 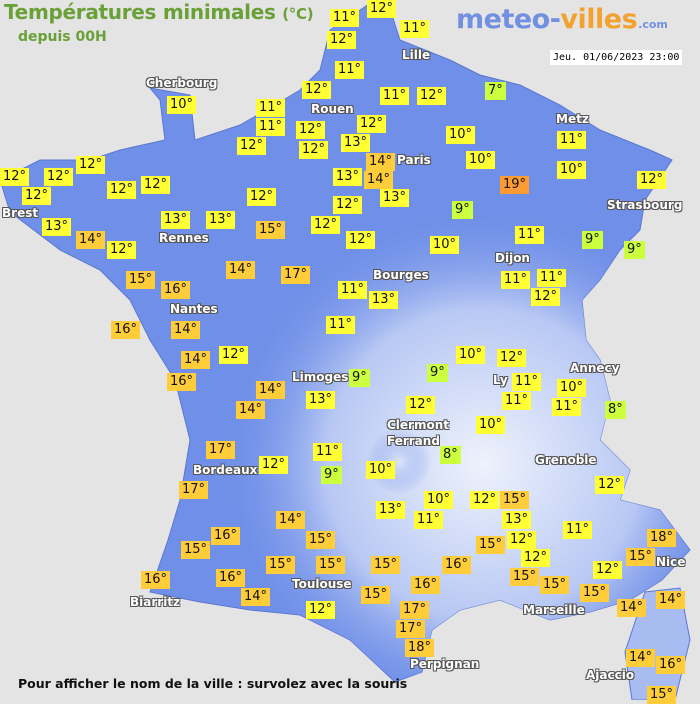 I want to click on temperature-label: 7°, so click(x=495, y=91).